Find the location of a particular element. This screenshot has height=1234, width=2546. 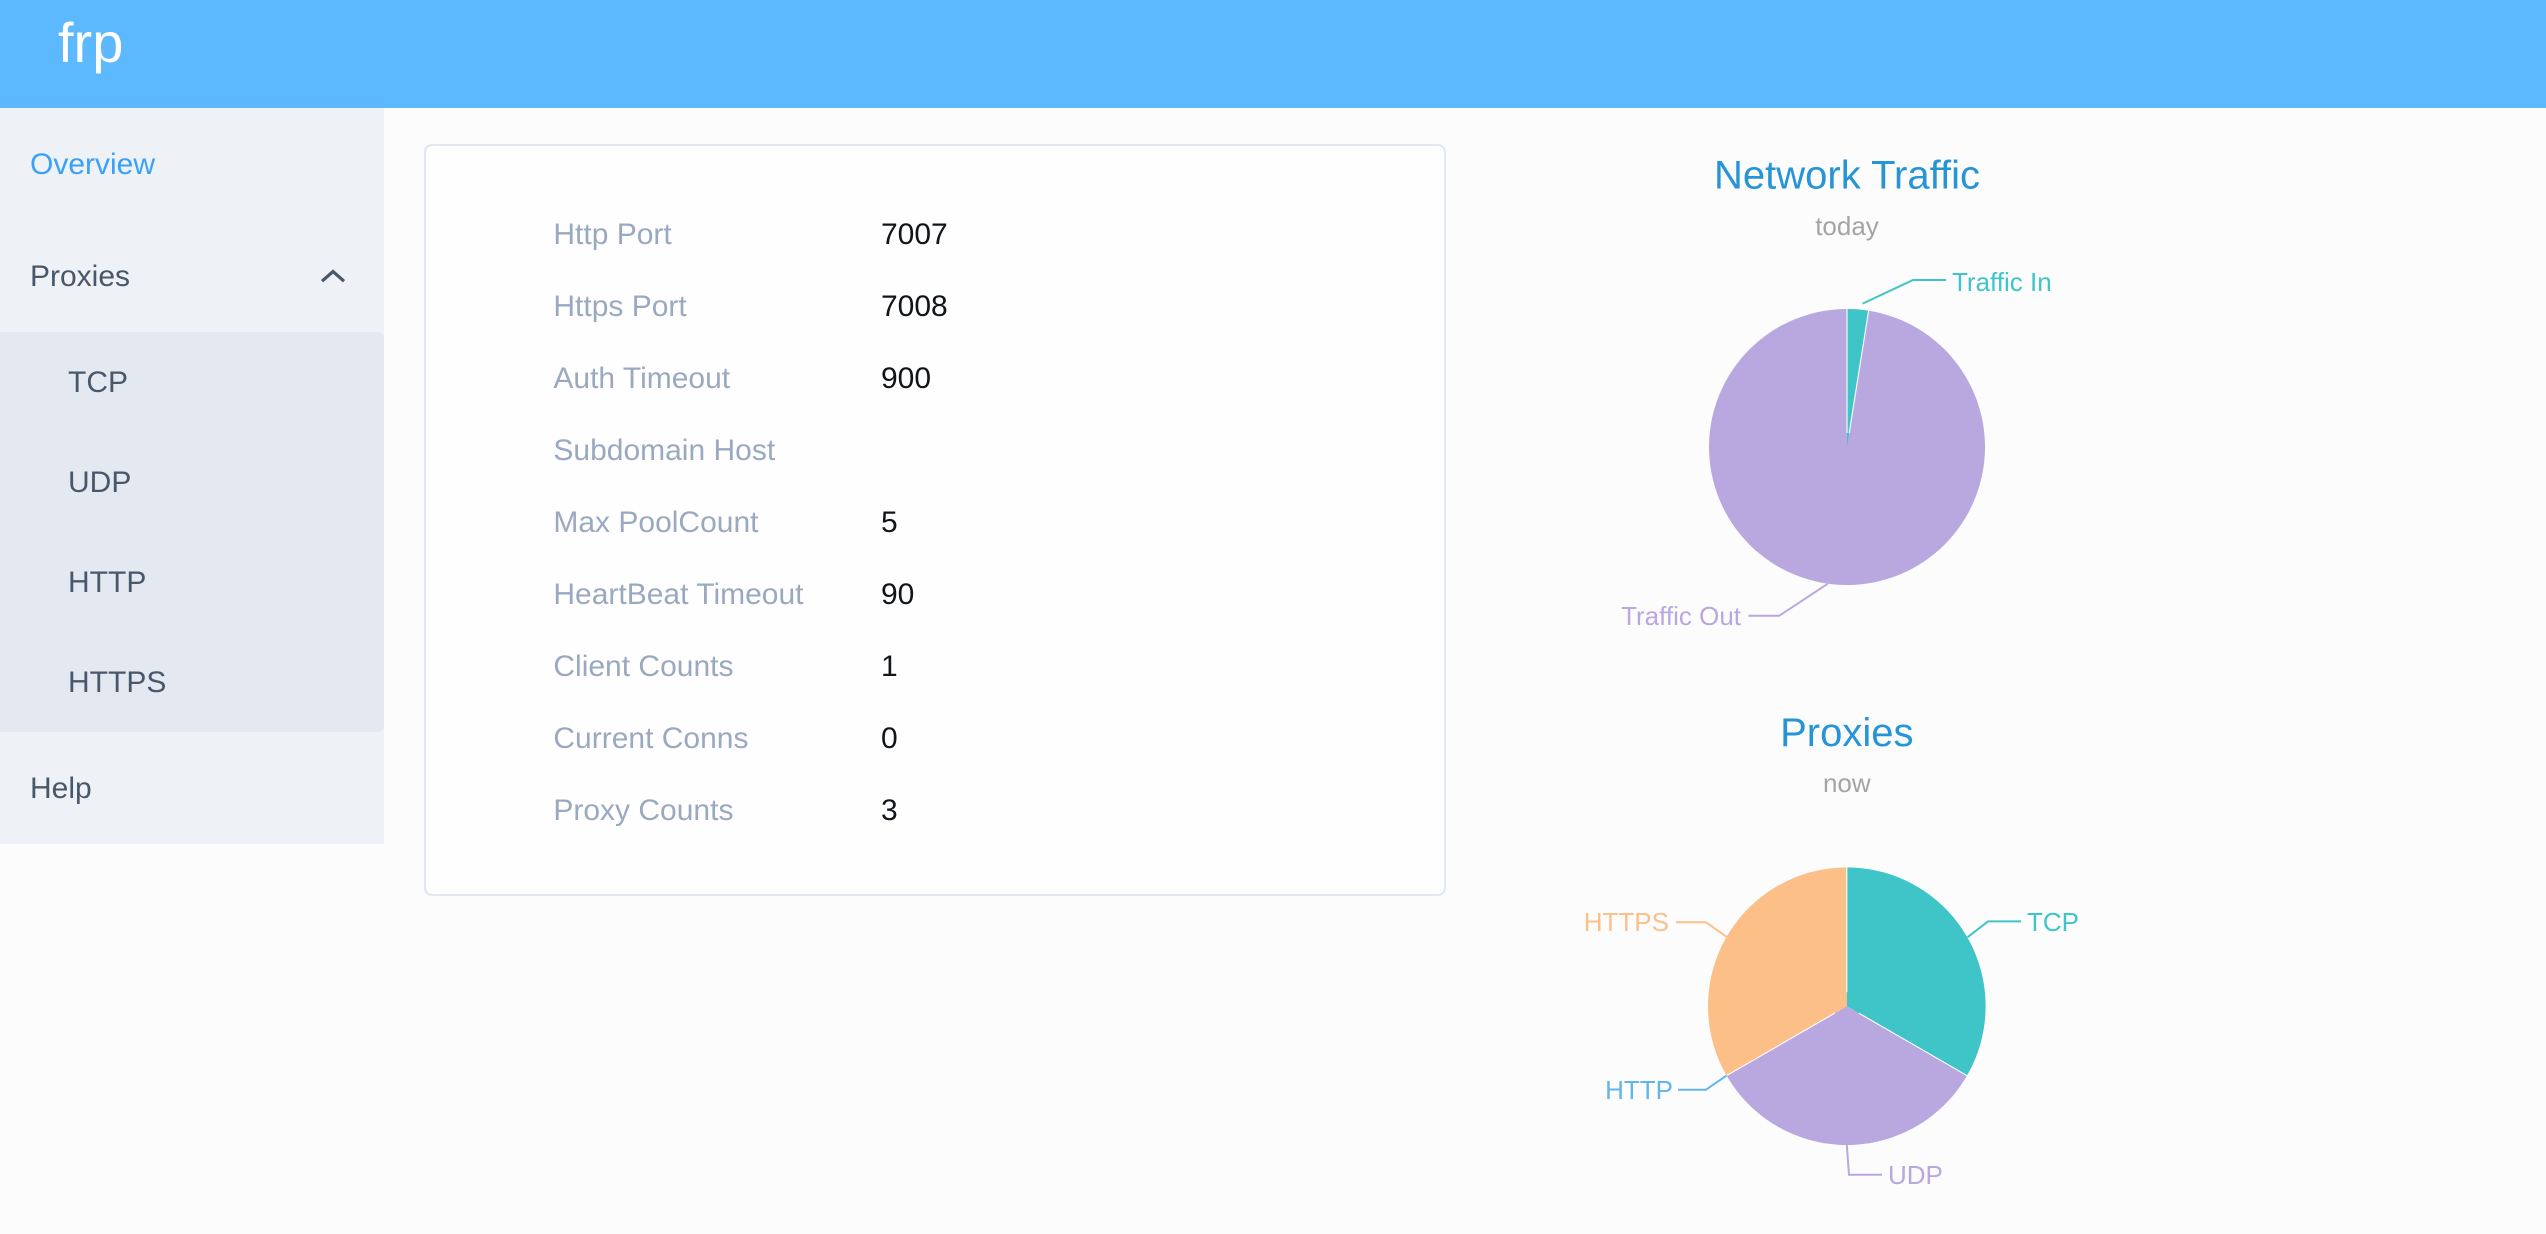

svg-text: today is located at coordinates (1847, 226).